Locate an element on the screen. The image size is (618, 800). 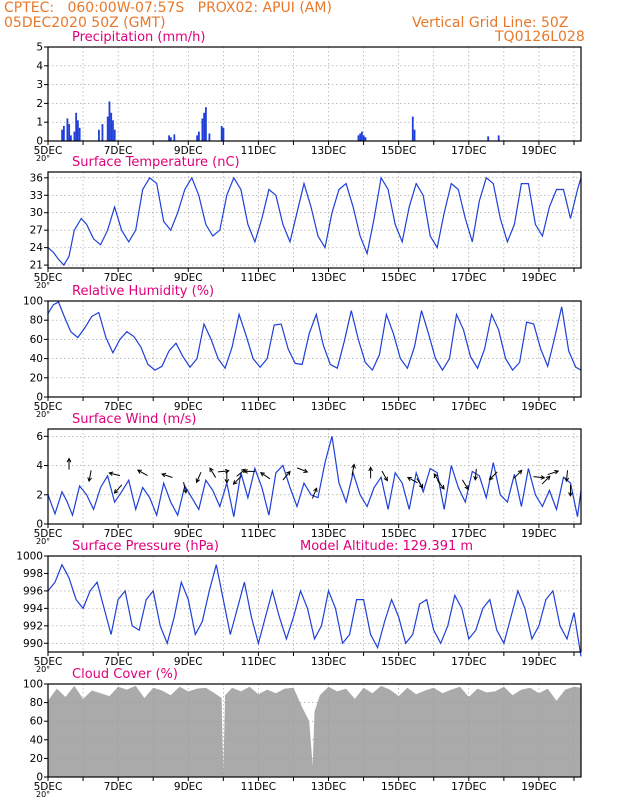
rh-ytick-label: 40 is located at coordinates (36, 359).